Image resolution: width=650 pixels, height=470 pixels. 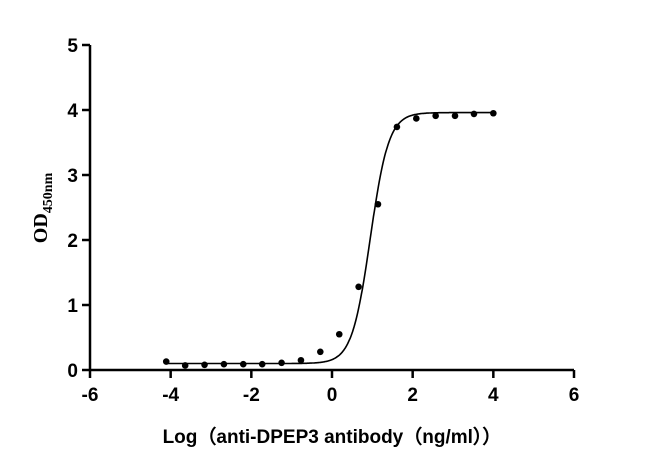 I want to click on x-tick-label: -4, so click(x=170, y=395).